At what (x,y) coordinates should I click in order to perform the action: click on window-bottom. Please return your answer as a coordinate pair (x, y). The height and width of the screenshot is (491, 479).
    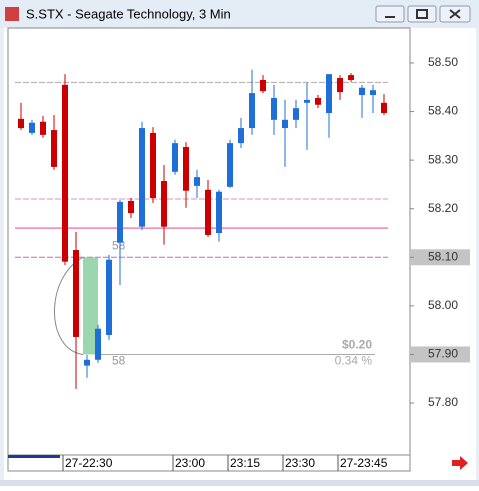
    Looking at the image, I should click on (239, 483).